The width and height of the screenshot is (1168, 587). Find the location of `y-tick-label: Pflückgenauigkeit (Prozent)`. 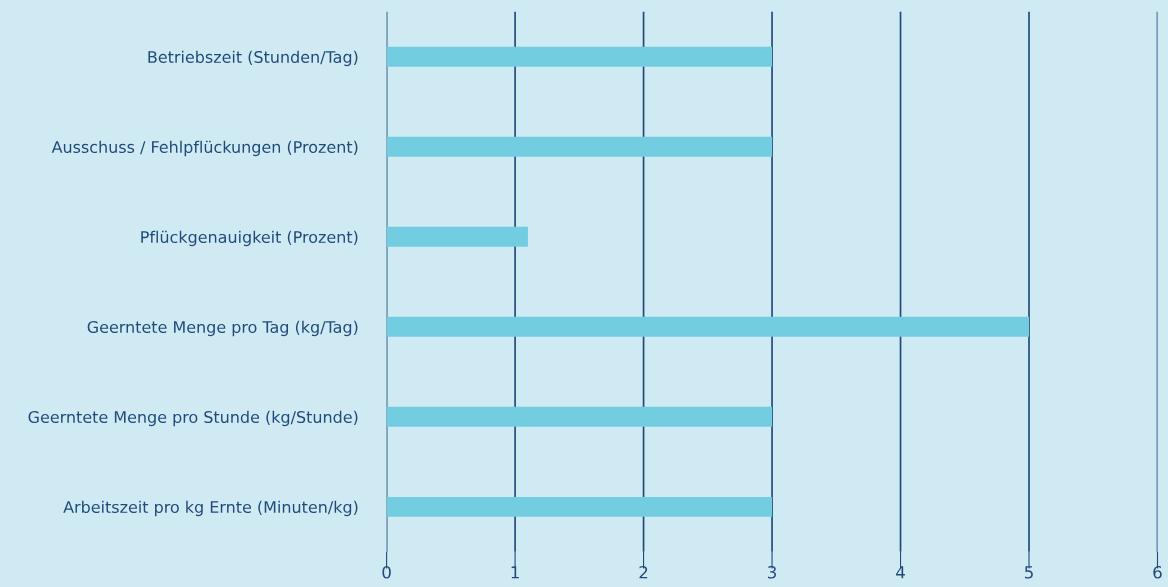

y-tick-label: Pflückgenauigkeit (Prozent) is located at coordinates (249, 238).